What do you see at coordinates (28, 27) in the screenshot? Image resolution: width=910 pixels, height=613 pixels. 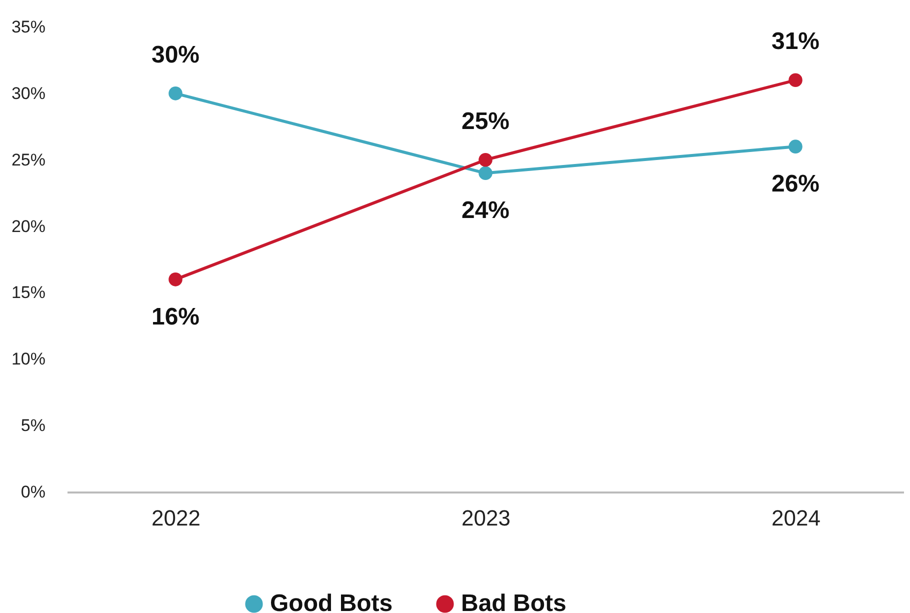 I see `y-tick-label: 35%` at bounding box center [28, 27].